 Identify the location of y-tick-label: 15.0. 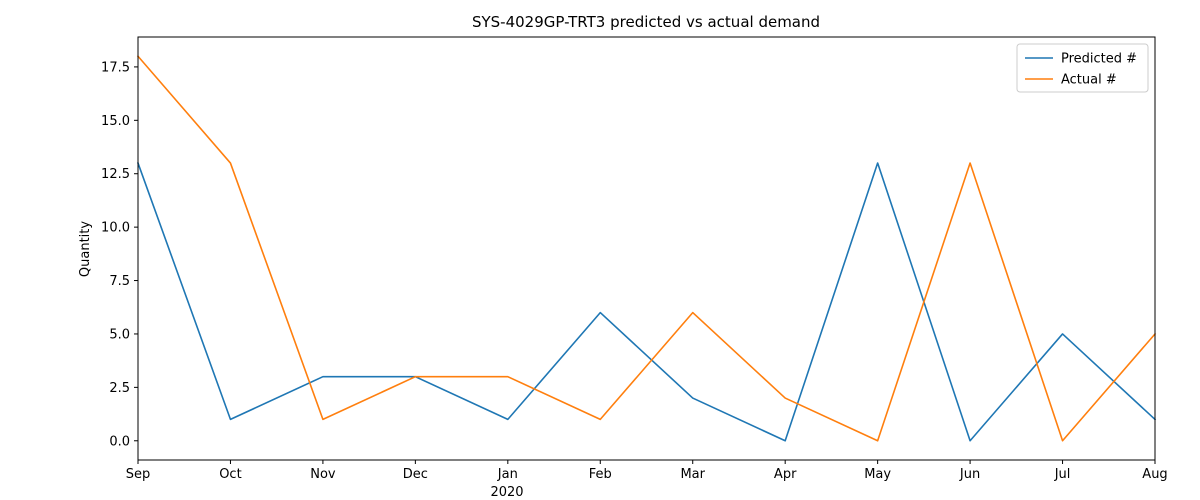
(115, 121).